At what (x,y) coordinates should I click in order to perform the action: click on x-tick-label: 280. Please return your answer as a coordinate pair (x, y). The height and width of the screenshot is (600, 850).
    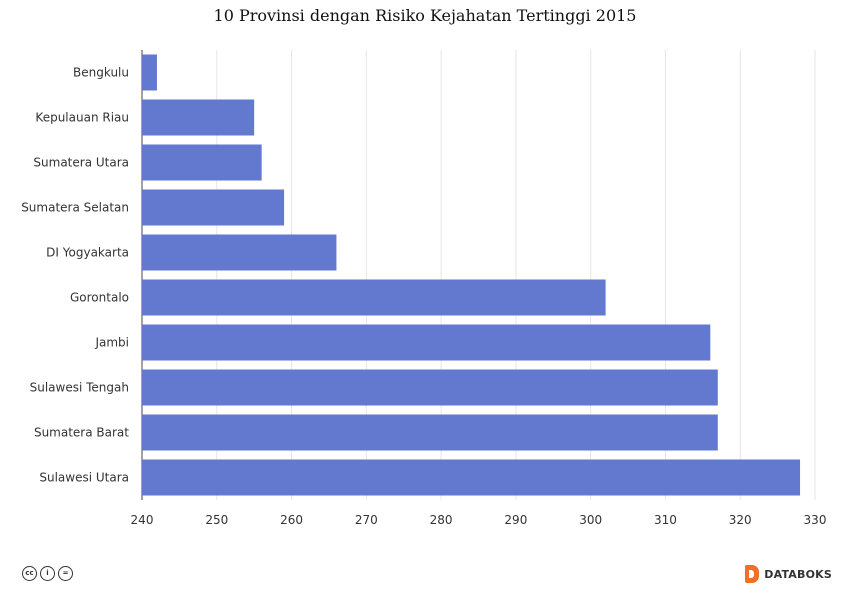
    Looking at the image, I should click on (441, 520).